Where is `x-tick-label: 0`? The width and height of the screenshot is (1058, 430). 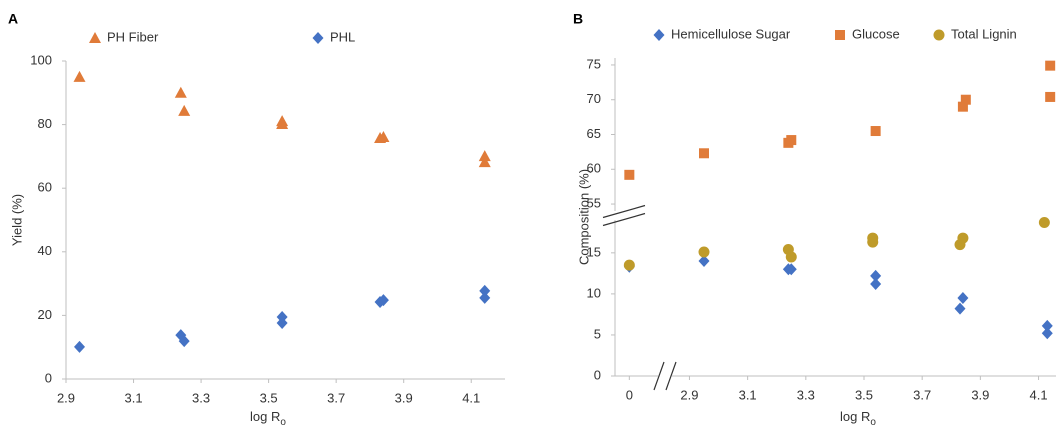
x-tick-label: 0 is located at coordinates (629, 394).